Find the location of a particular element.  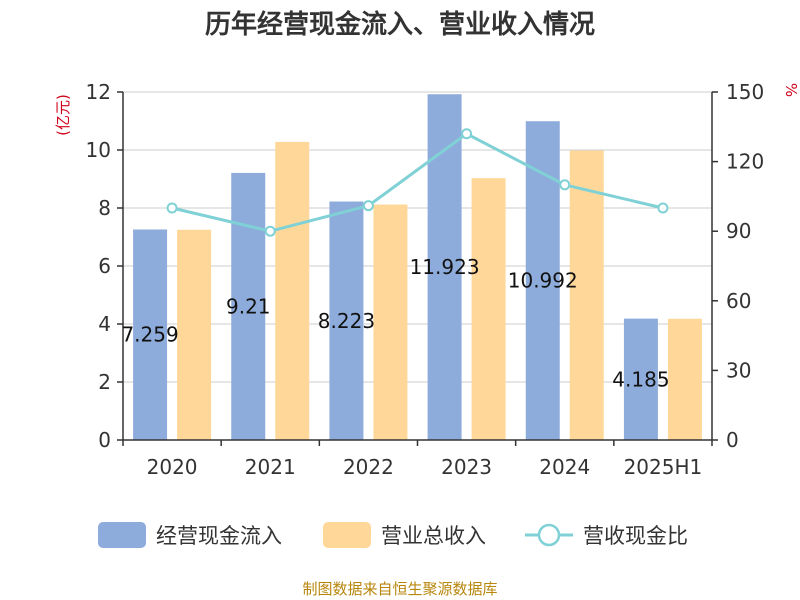

source-note: 制图数据来自恒生聚源数据库 is located at coordinates (399, 589).